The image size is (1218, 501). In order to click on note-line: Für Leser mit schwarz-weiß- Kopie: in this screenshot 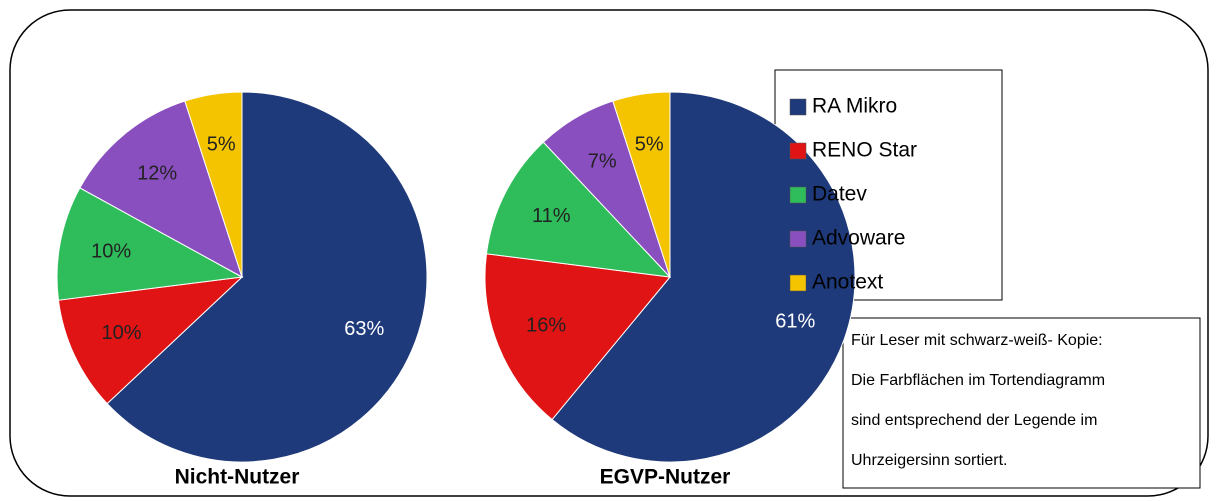, I will do `click(977, 340)`.